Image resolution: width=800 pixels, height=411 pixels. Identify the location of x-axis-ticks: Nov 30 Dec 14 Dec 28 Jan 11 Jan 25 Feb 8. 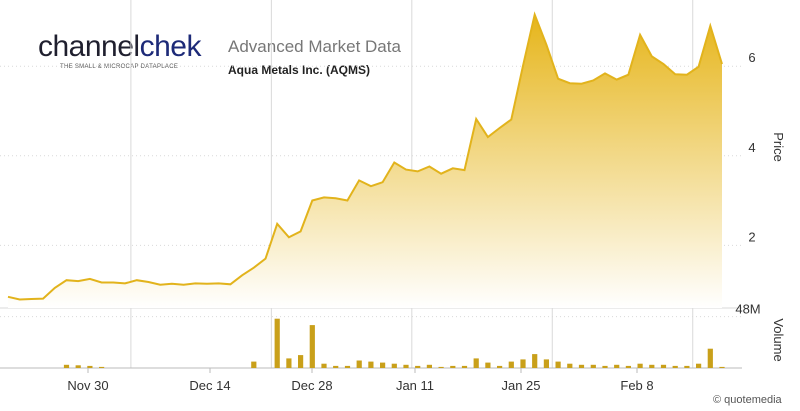
(360, 380).